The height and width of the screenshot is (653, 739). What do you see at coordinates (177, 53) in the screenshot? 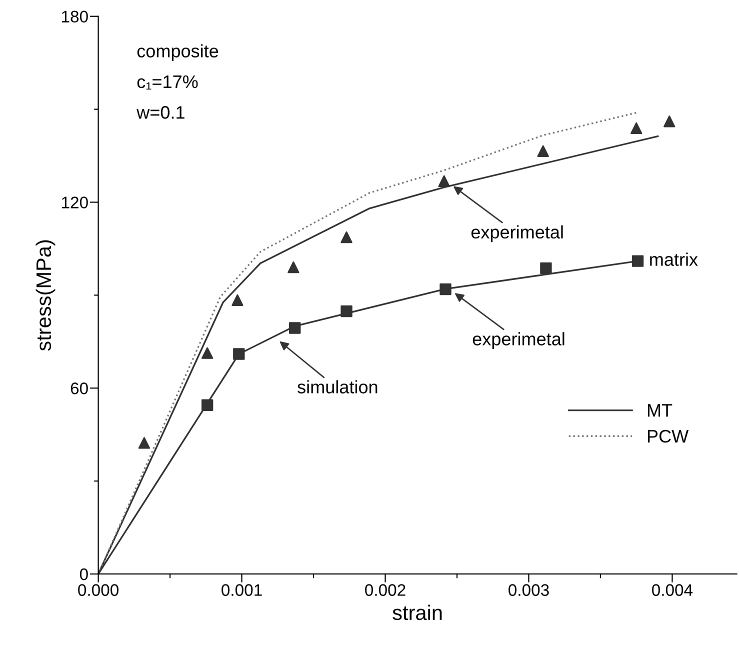
I see `annotation: composite` at bounding box center [177, 53].